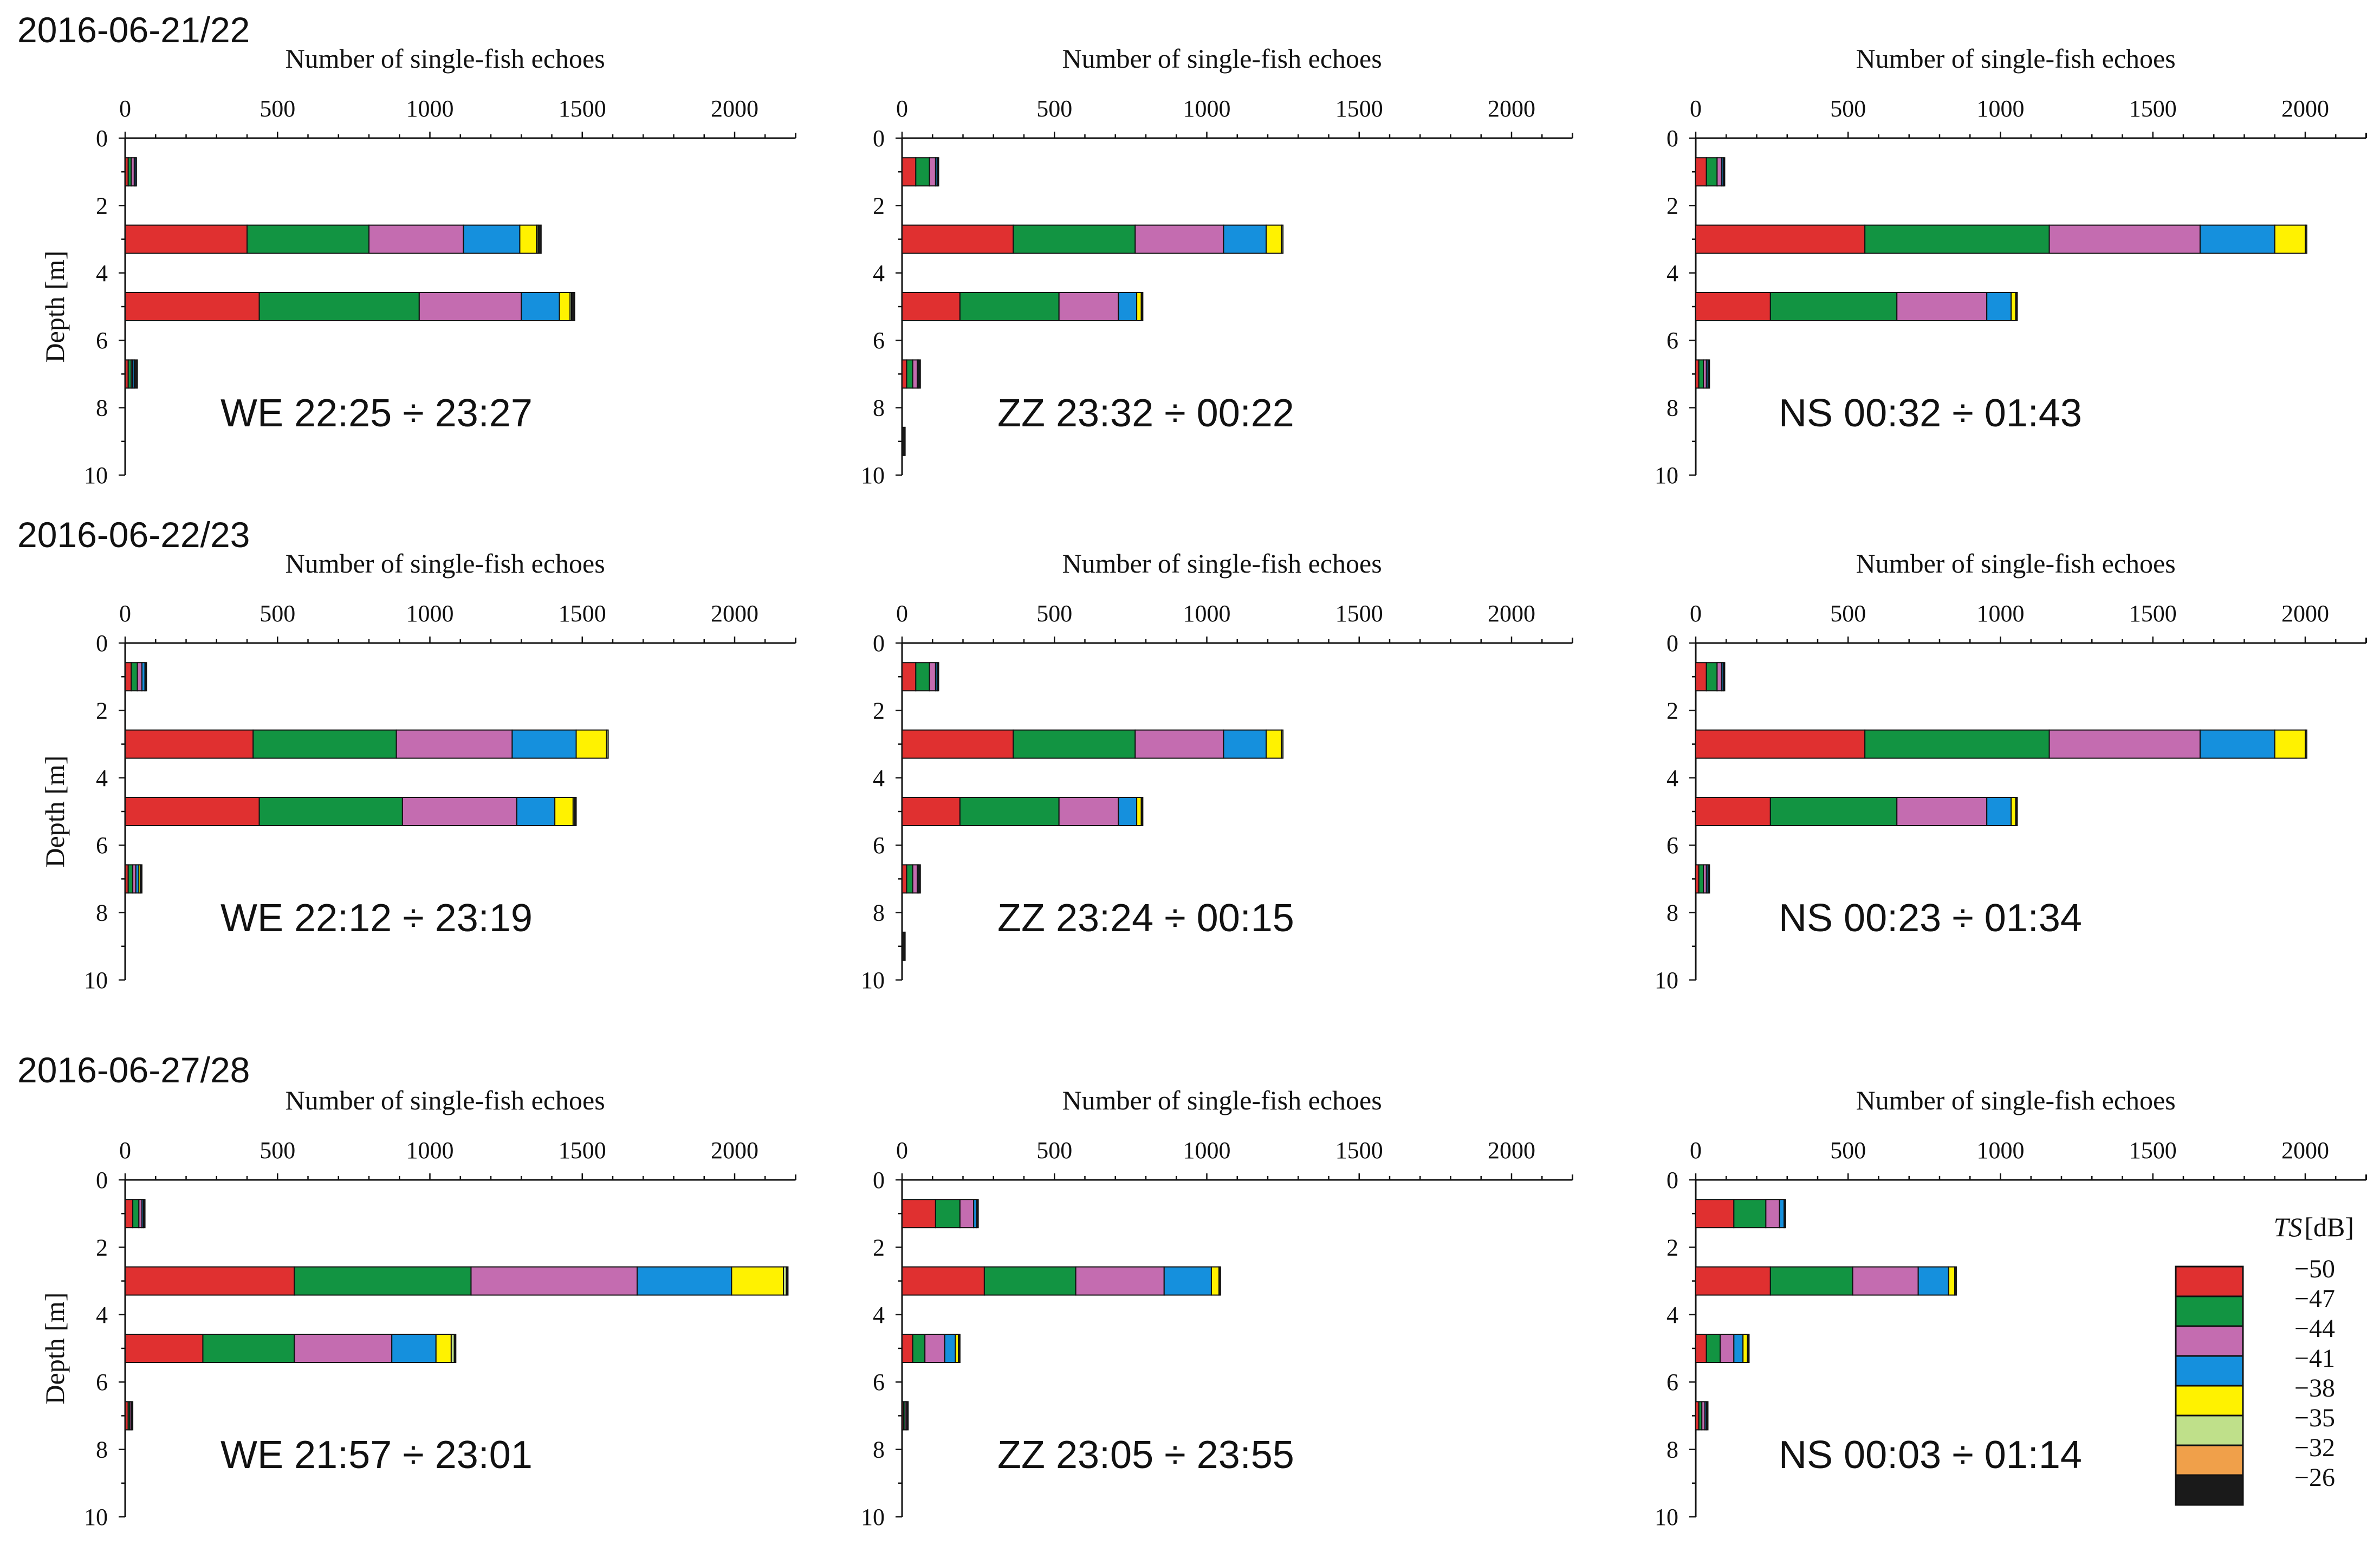  What do you see at coordinates (978, 1214) in the screenshot?
I see `bar-segment-depth1-ts8` at bounding box center [978, 1214].